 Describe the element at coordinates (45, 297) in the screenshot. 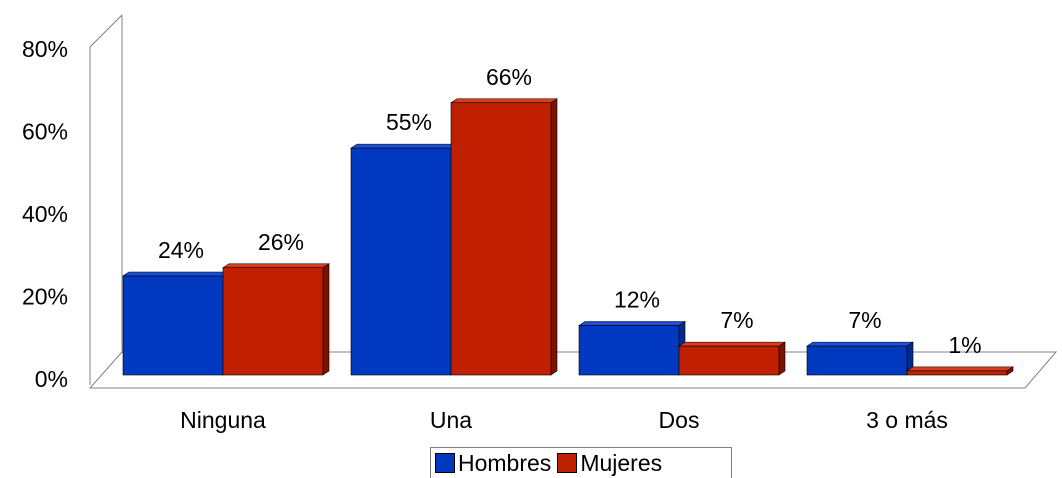

I see `y-tick-label: 20%` at that location.